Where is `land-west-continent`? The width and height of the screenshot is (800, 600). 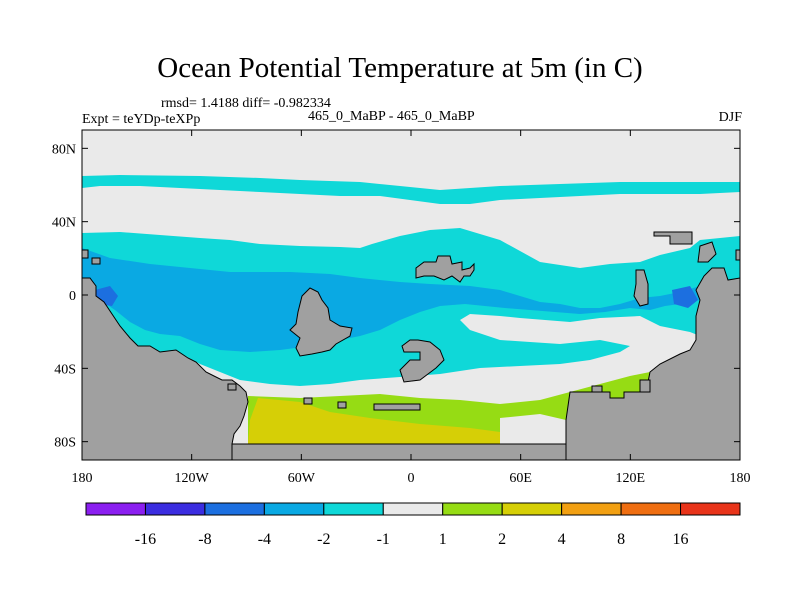 land-west-continent is located at coordinates (165, 368).